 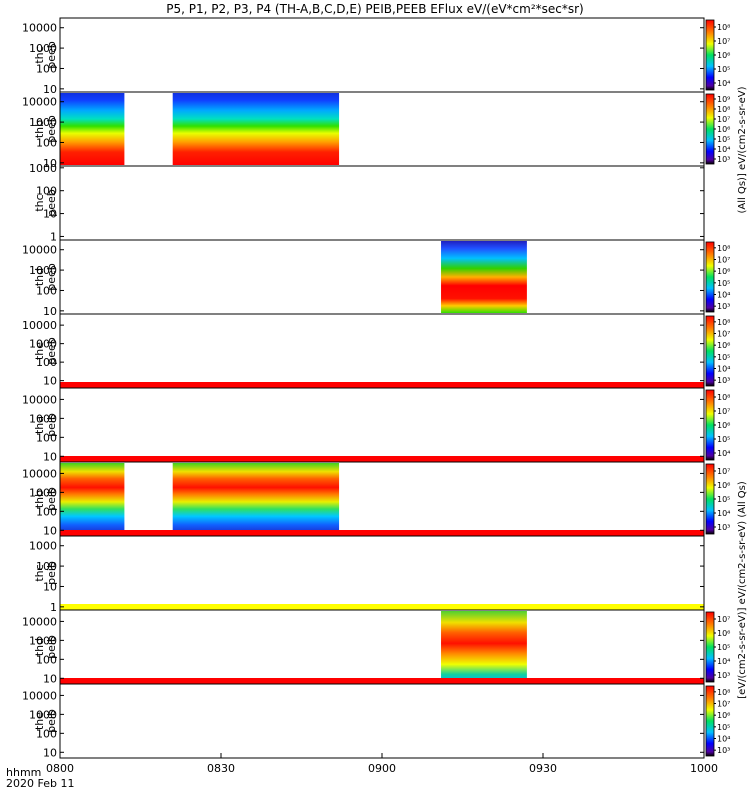 What do you see at coordinates (24, 772) in the screenshot?
I see `x-axis-label: hhmm` at bounding box center [24, 772].